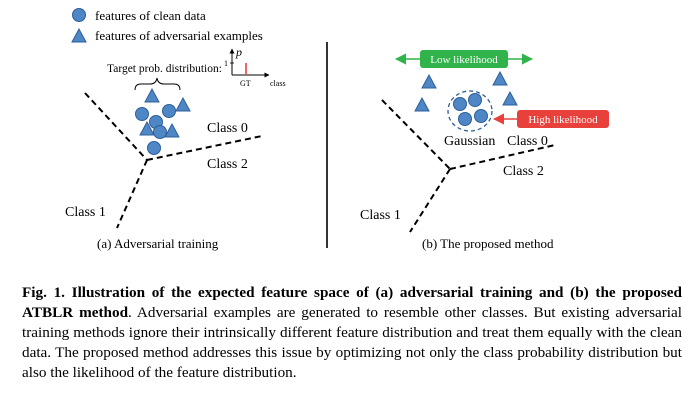 Image resolution: width=700 pixels, height=407 pixels. What do you see at coordinates (488, 243) in the screenshot?
I see `caption-b: (b) The proposed method` at bounding box center [488, 243].